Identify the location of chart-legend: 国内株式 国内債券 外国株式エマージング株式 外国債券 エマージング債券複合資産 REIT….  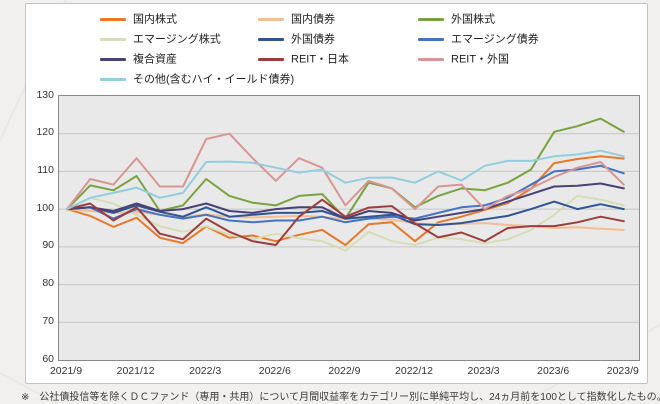
(319, 49).